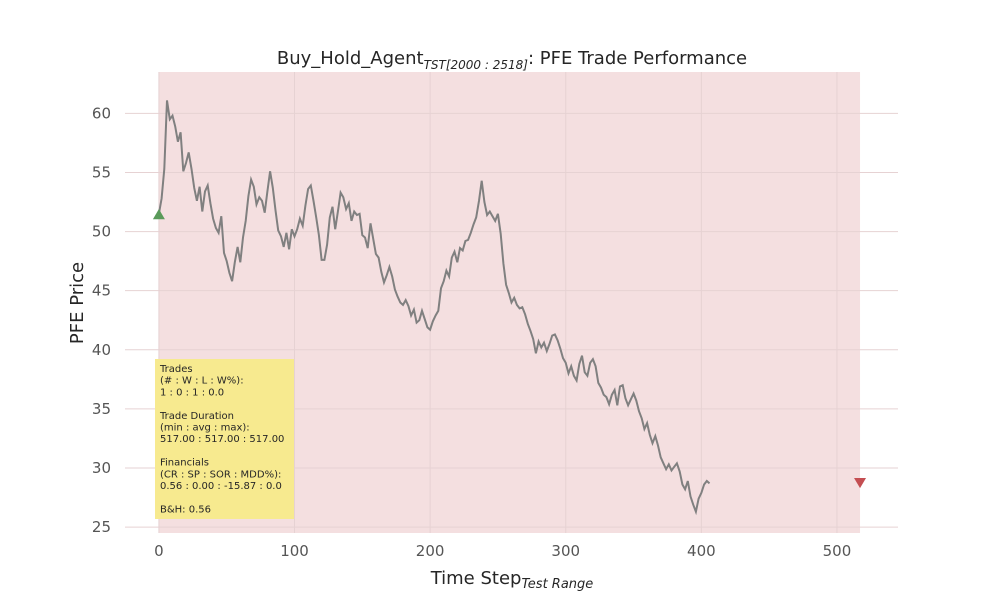  Describe the element at coordinates (221, 486) in the screenshot. I see `stats-line: 0.56 : 0.00 : -15.87 : 0.0` at that location.